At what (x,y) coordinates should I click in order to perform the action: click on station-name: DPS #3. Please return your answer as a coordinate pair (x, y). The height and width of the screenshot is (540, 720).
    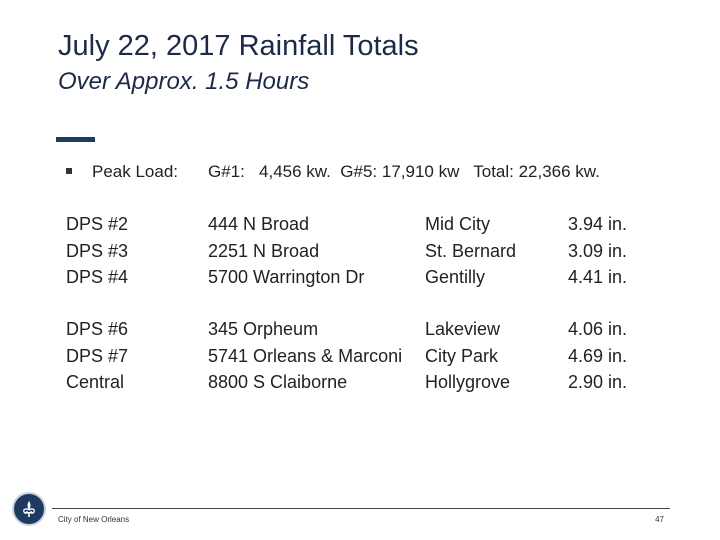
    Looking at the image, I should click on (97, 250).